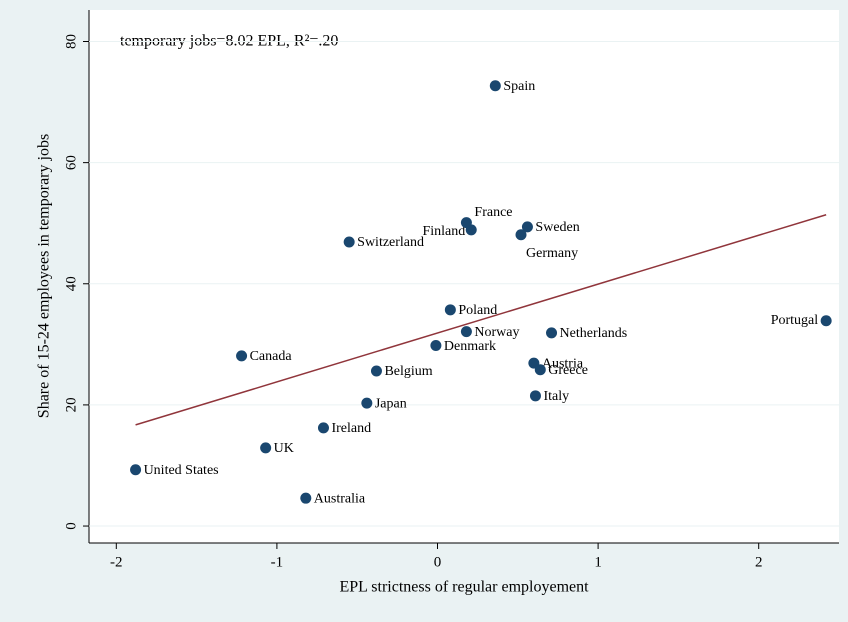  I want to click on y-tick-label: 40, so click(71, 283).